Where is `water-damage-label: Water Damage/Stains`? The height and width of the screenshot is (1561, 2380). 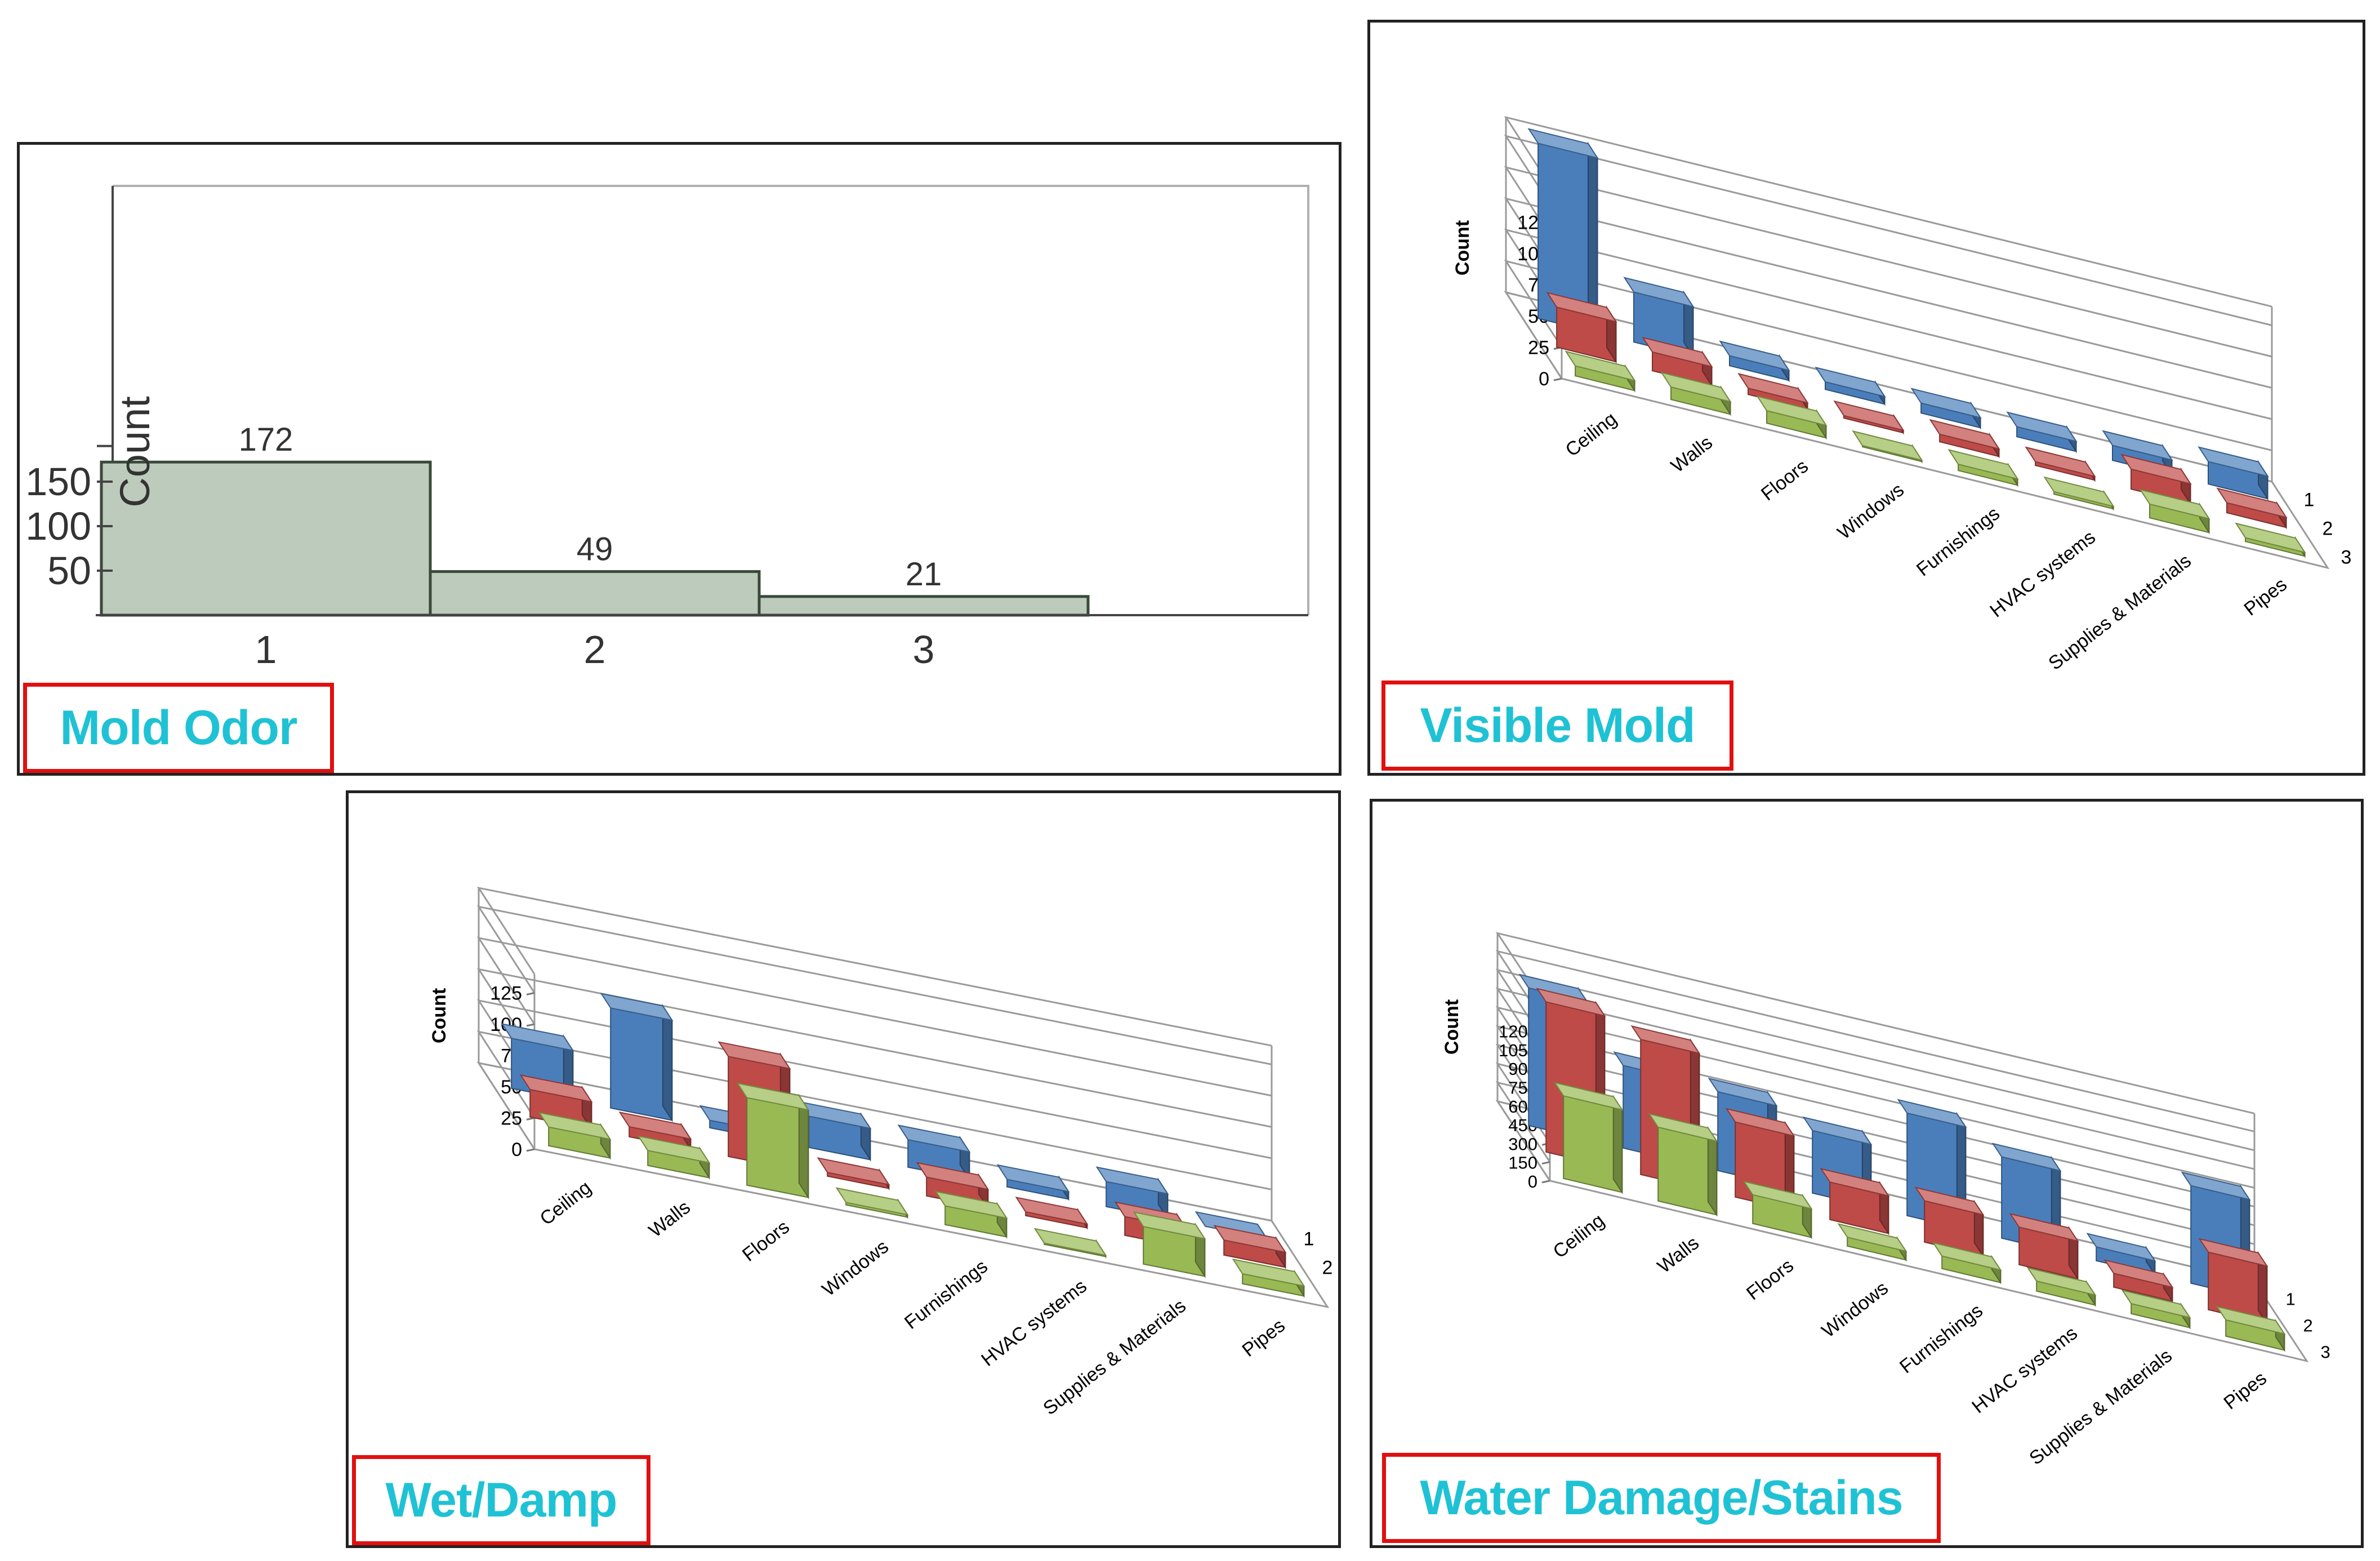 water-damage-label: Water Damage/Stains is located at coordinates (1661, 1498).